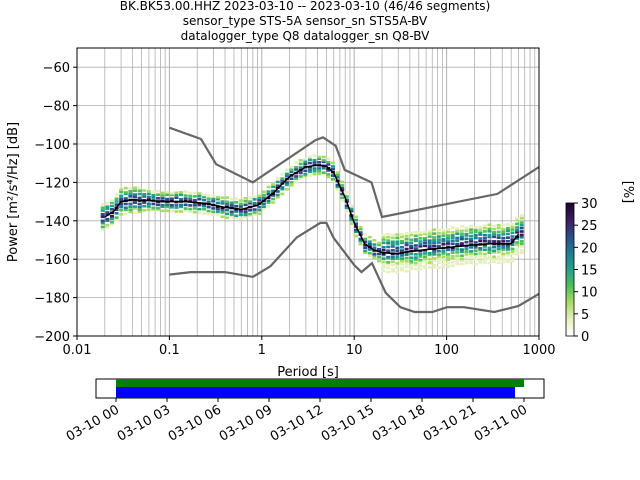 This screenshot has width=640, height=480. I want to click on colorbar-tick-label: 25, so click(589, 226).